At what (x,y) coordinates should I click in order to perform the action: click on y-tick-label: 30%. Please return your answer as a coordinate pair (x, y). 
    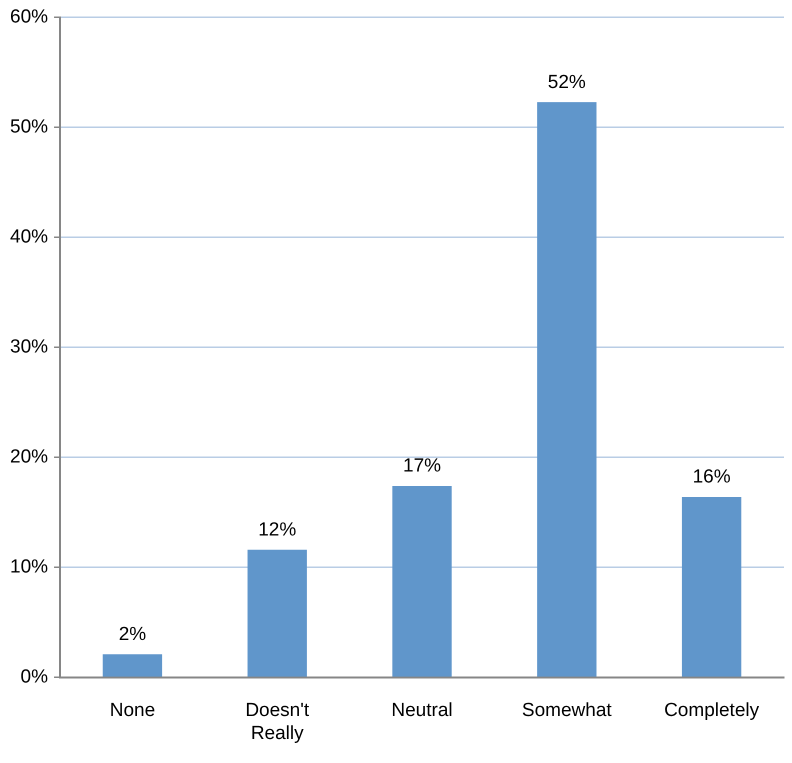
    Looking at the image, I should click on (29, 347).